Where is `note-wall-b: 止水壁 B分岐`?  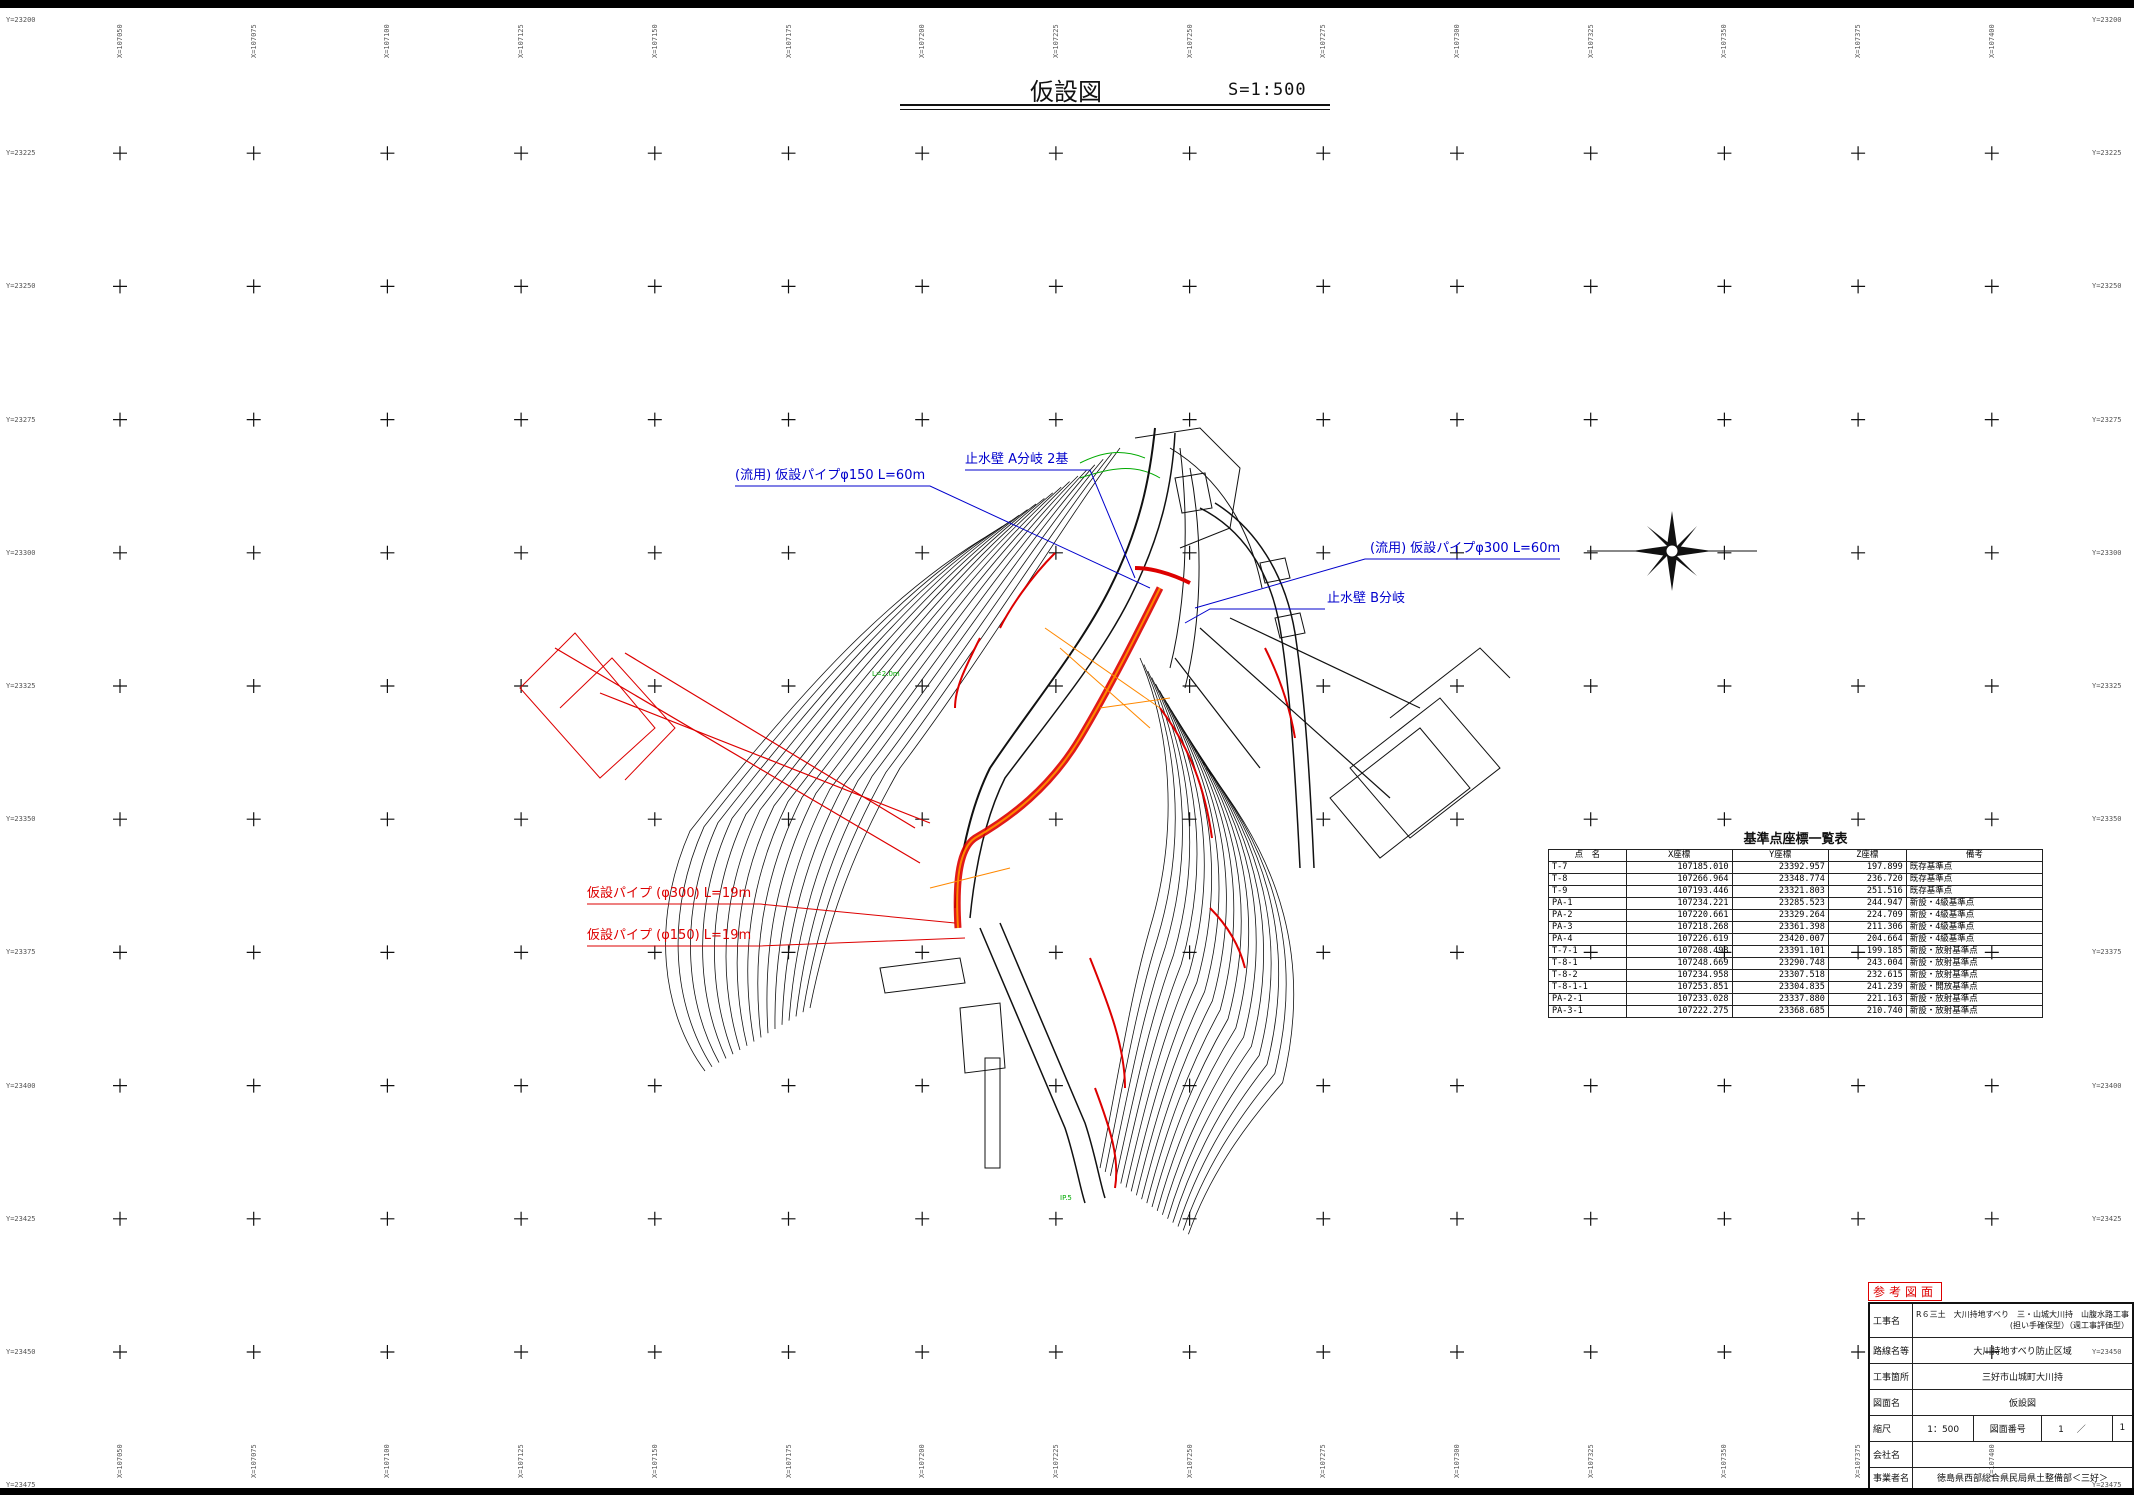
note-wall-b: 止水壁 B分岐 is located at coordinates (1366, 598).